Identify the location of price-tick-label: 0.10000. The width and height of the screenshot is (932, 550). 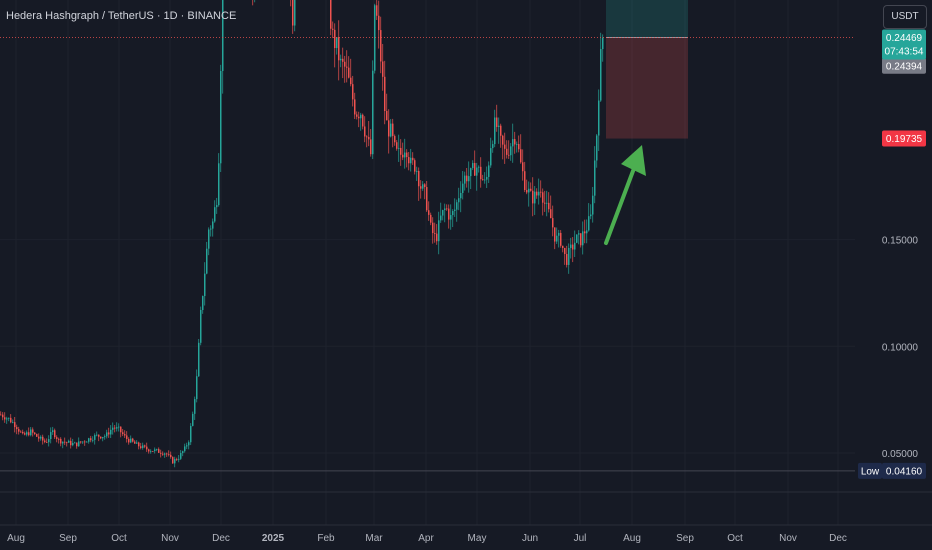
(900, 347).